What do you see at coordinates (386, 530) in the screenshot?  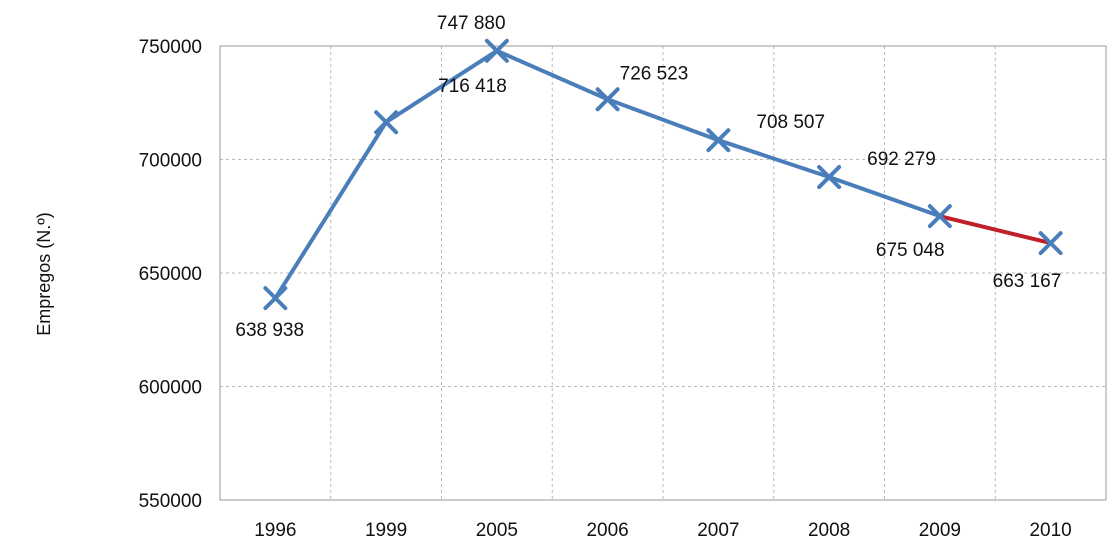 I see `x-tick-label-1999: 1999` at bounding box center [386, 530].